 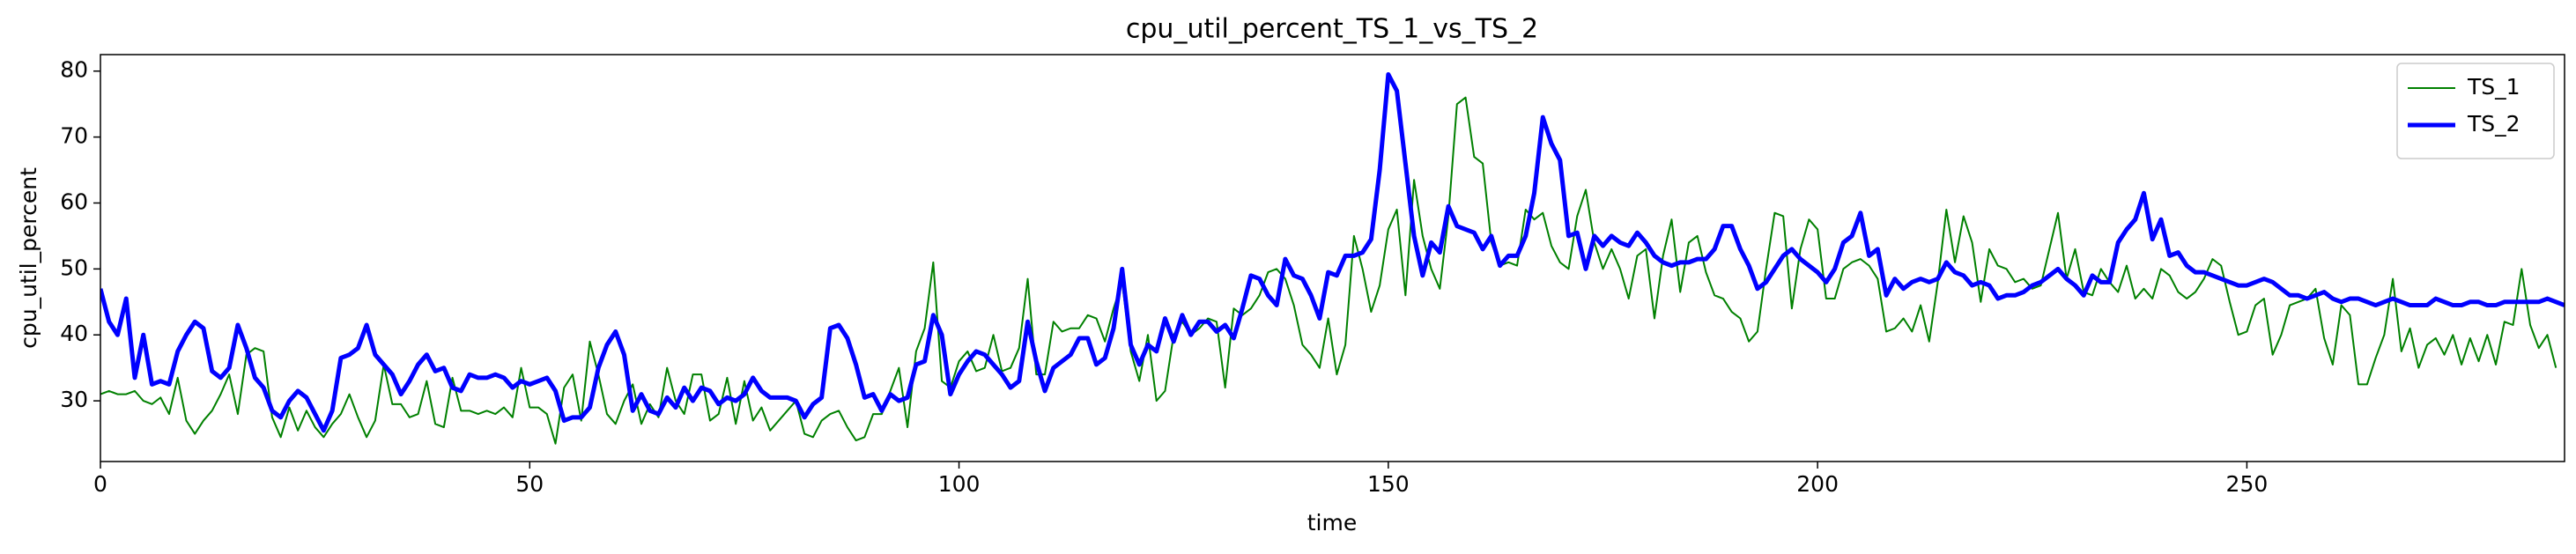 What do you see at coordinates (2248, 484) in the screenshot?
I see `x-tick-label: 250` at bounding box center [2248, 484].